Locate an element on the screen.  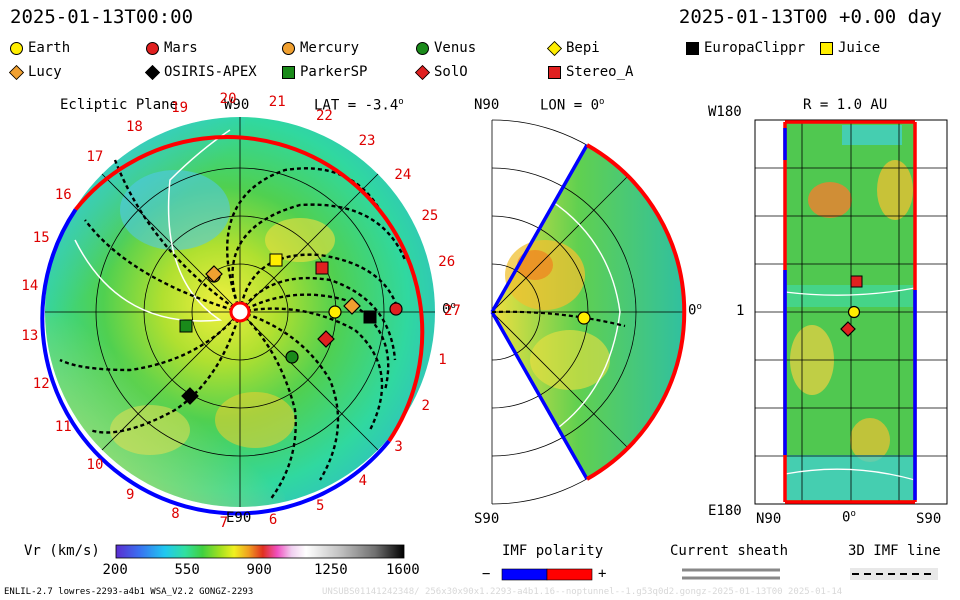
solo-marker is located at coordinates (326, 339).